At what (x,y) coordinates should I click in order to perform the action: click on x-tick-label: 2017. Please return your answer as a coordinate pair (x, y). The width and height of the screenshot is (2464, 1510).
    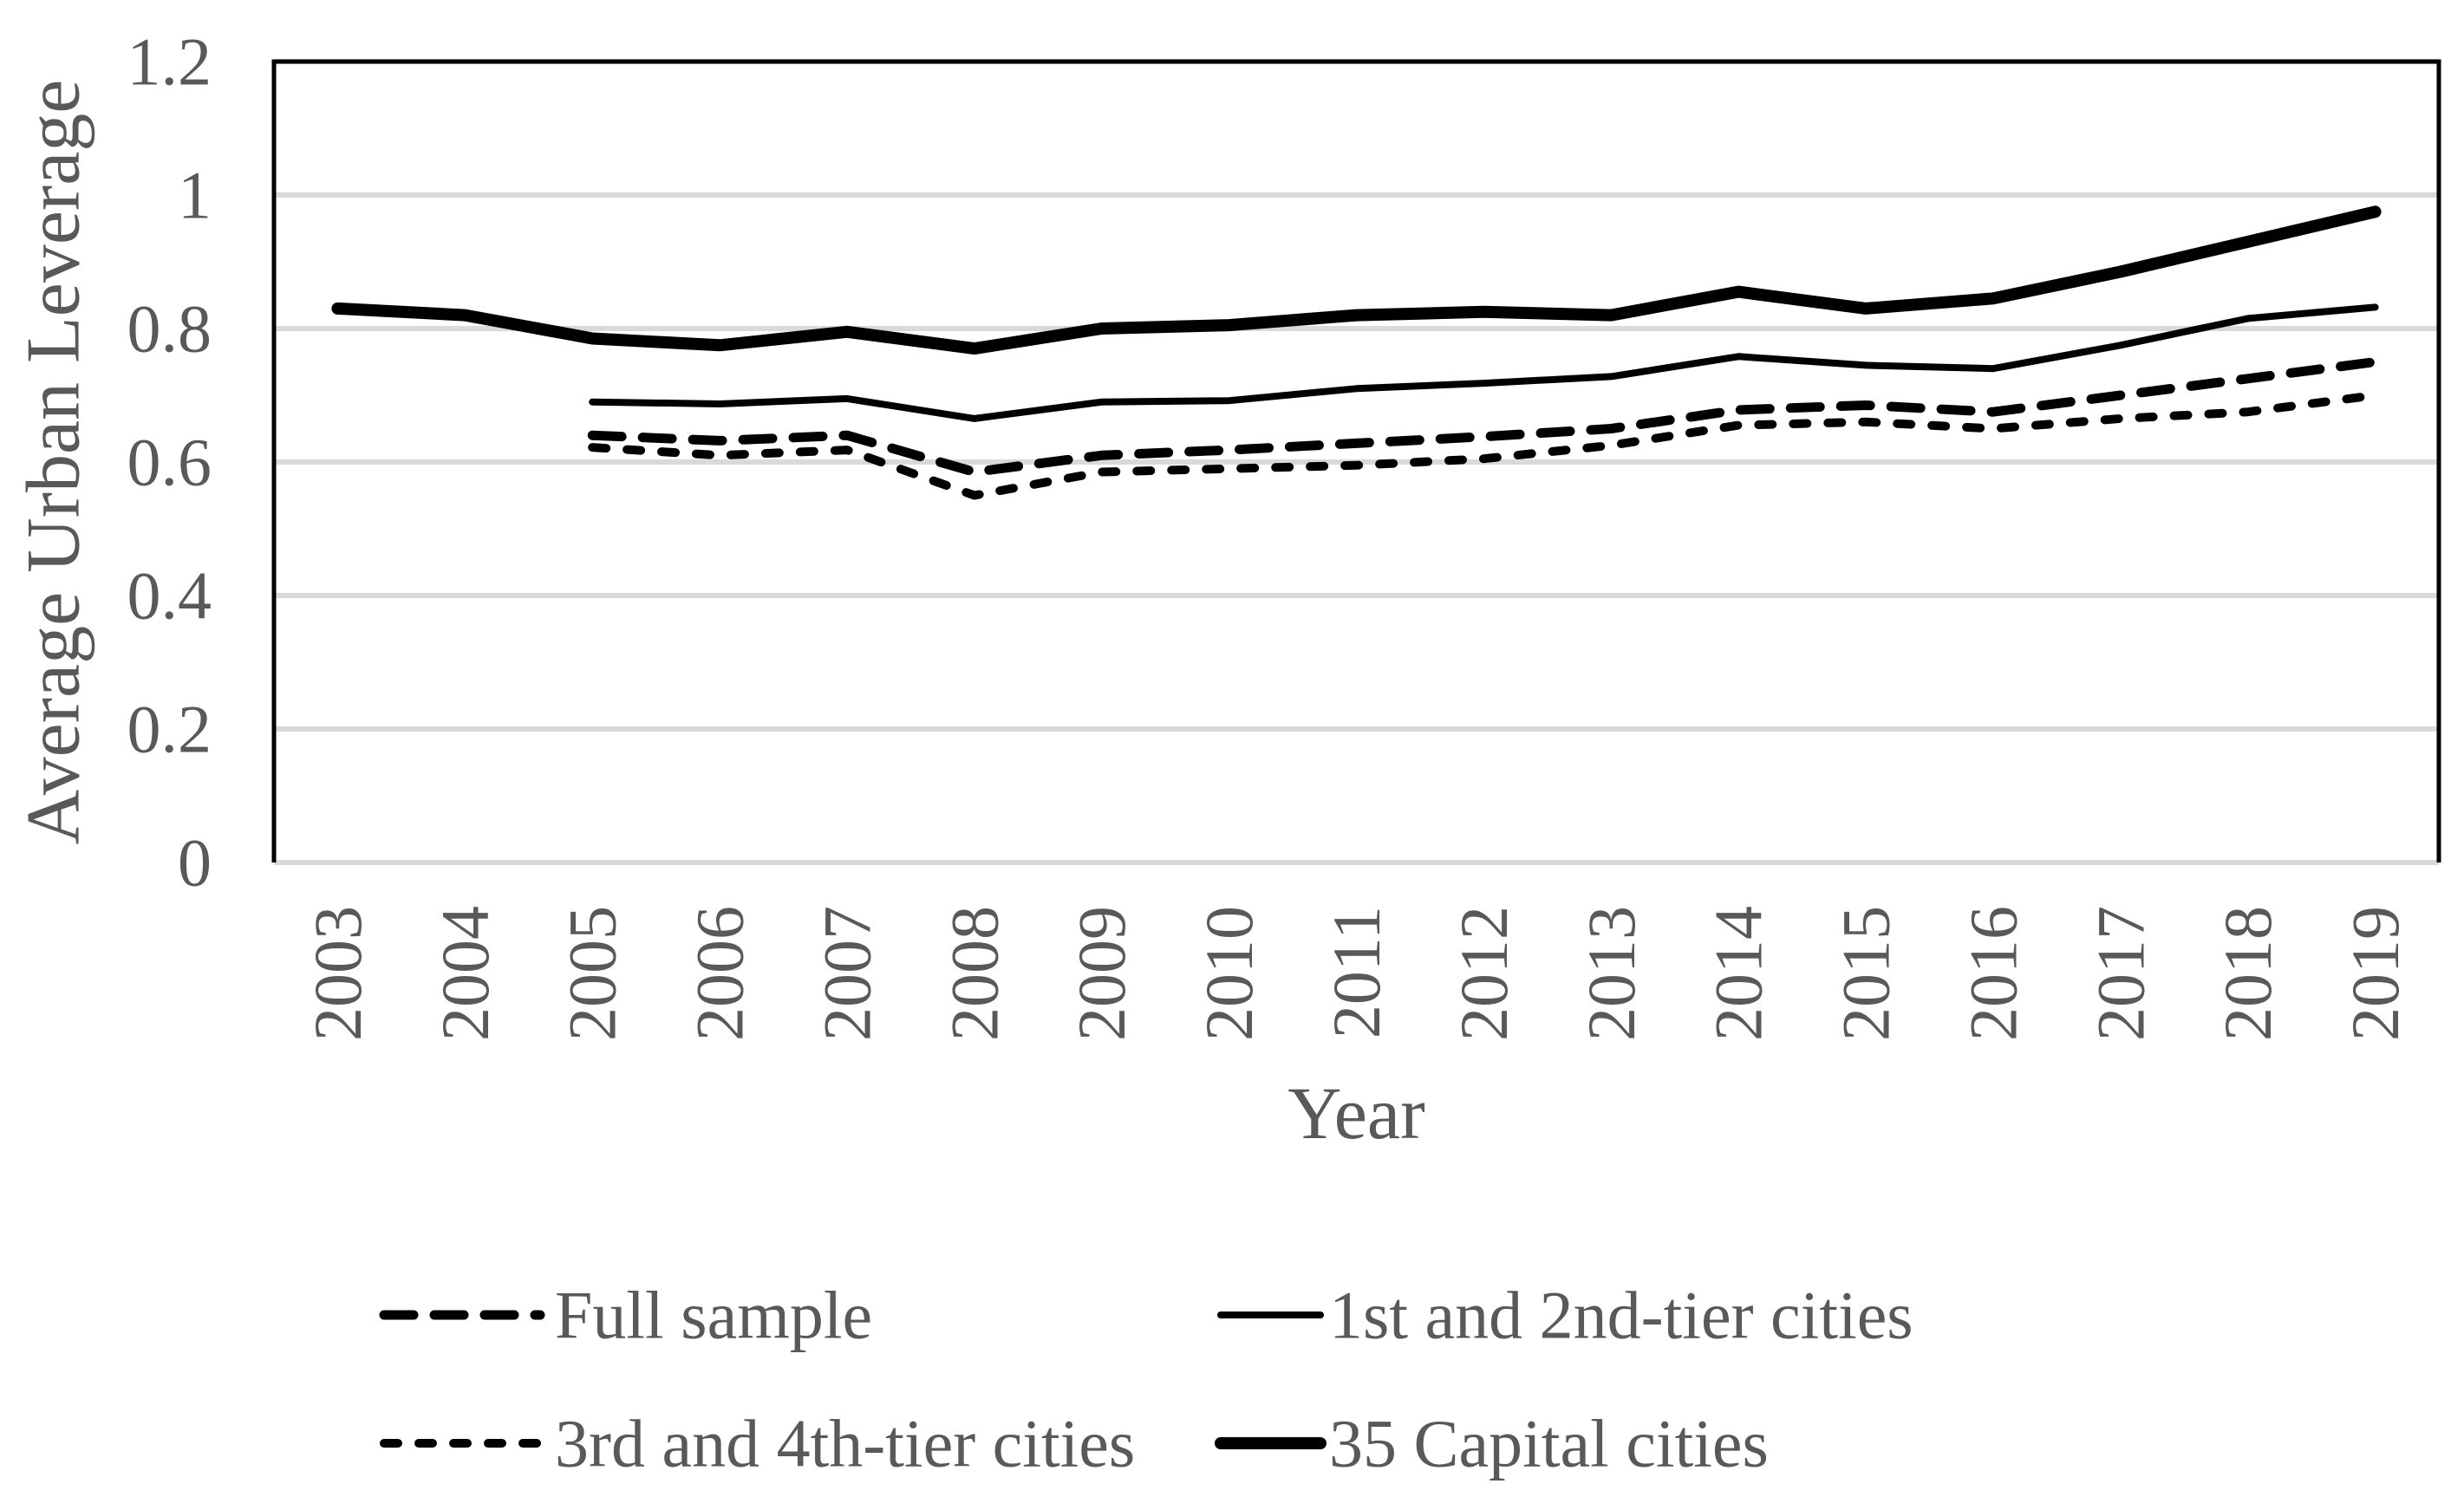
    Looking at the image, I should click on (2120, 974).